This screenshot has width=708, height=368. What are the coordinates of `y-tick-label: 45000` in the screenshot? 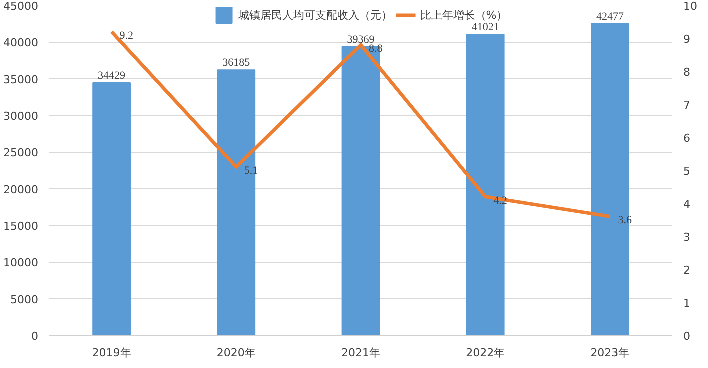 It's located at (21, 6).